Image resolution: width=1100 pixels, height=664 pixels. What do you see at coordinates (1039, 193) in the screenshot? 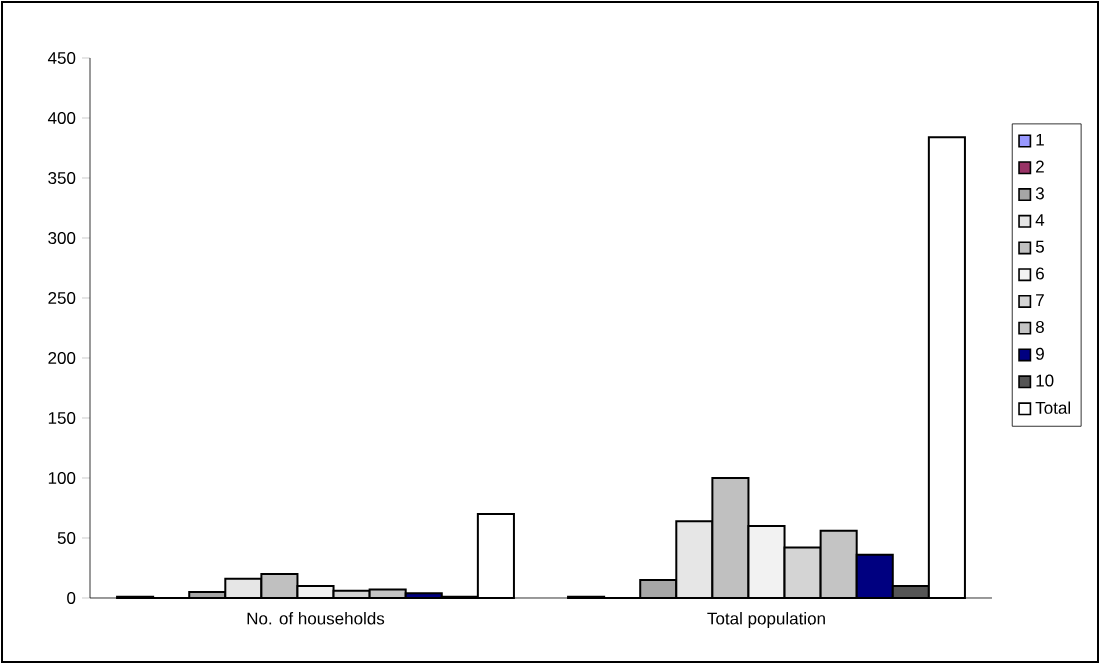
I see `legend-label: 3` at bounding box center [1039, 193].